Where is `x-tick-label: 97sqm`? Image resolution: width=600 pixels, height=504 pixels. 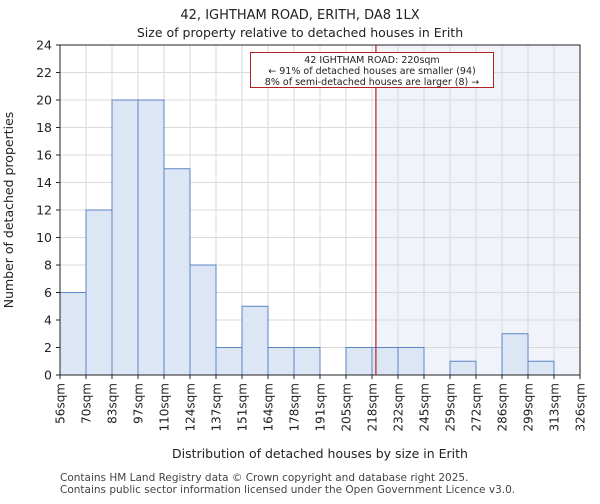 x-tick-label: 97sqm is located at coordinates (139, 403).